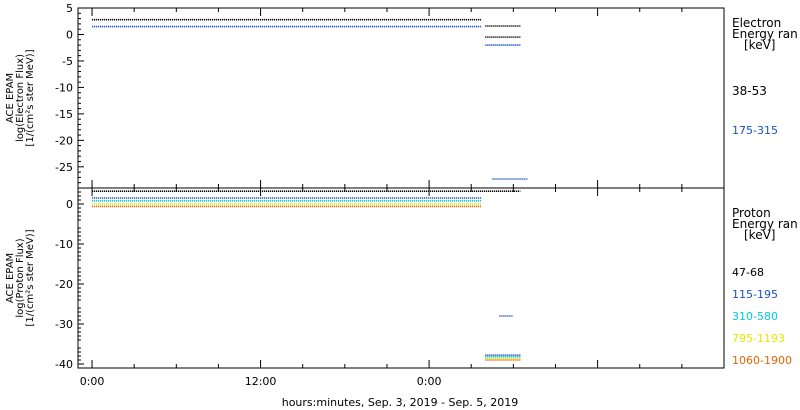  I want to click on y-tick-label: -5, so click(67, 61).